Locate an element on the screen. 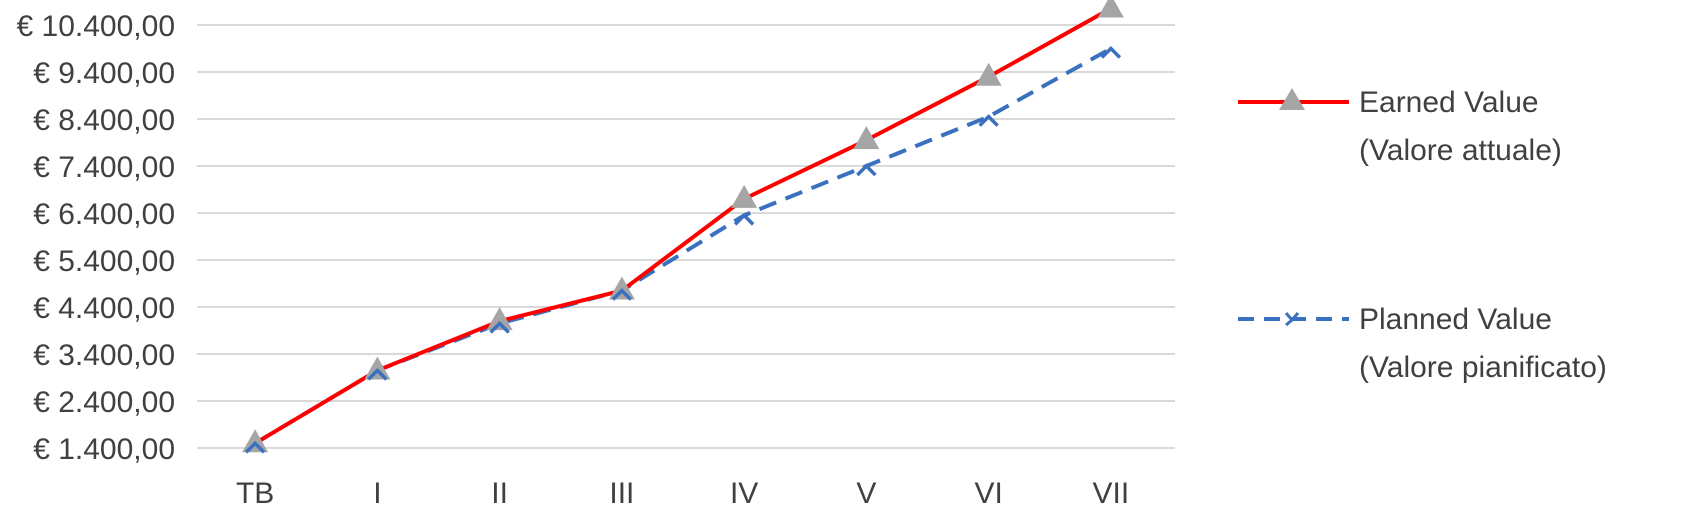 Image resolution: width=1691 pixels, height=511 pixels. y-tick-label: € 1.400,00 is located at coordinates (104, 449).